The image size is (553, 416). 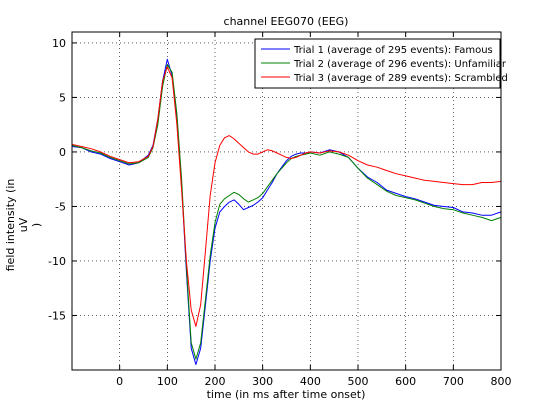 What do you see at coordinates (36, 225) in the screenshot?
I see `y-axis-label-line-3: )` at bounding box center [36, 225].